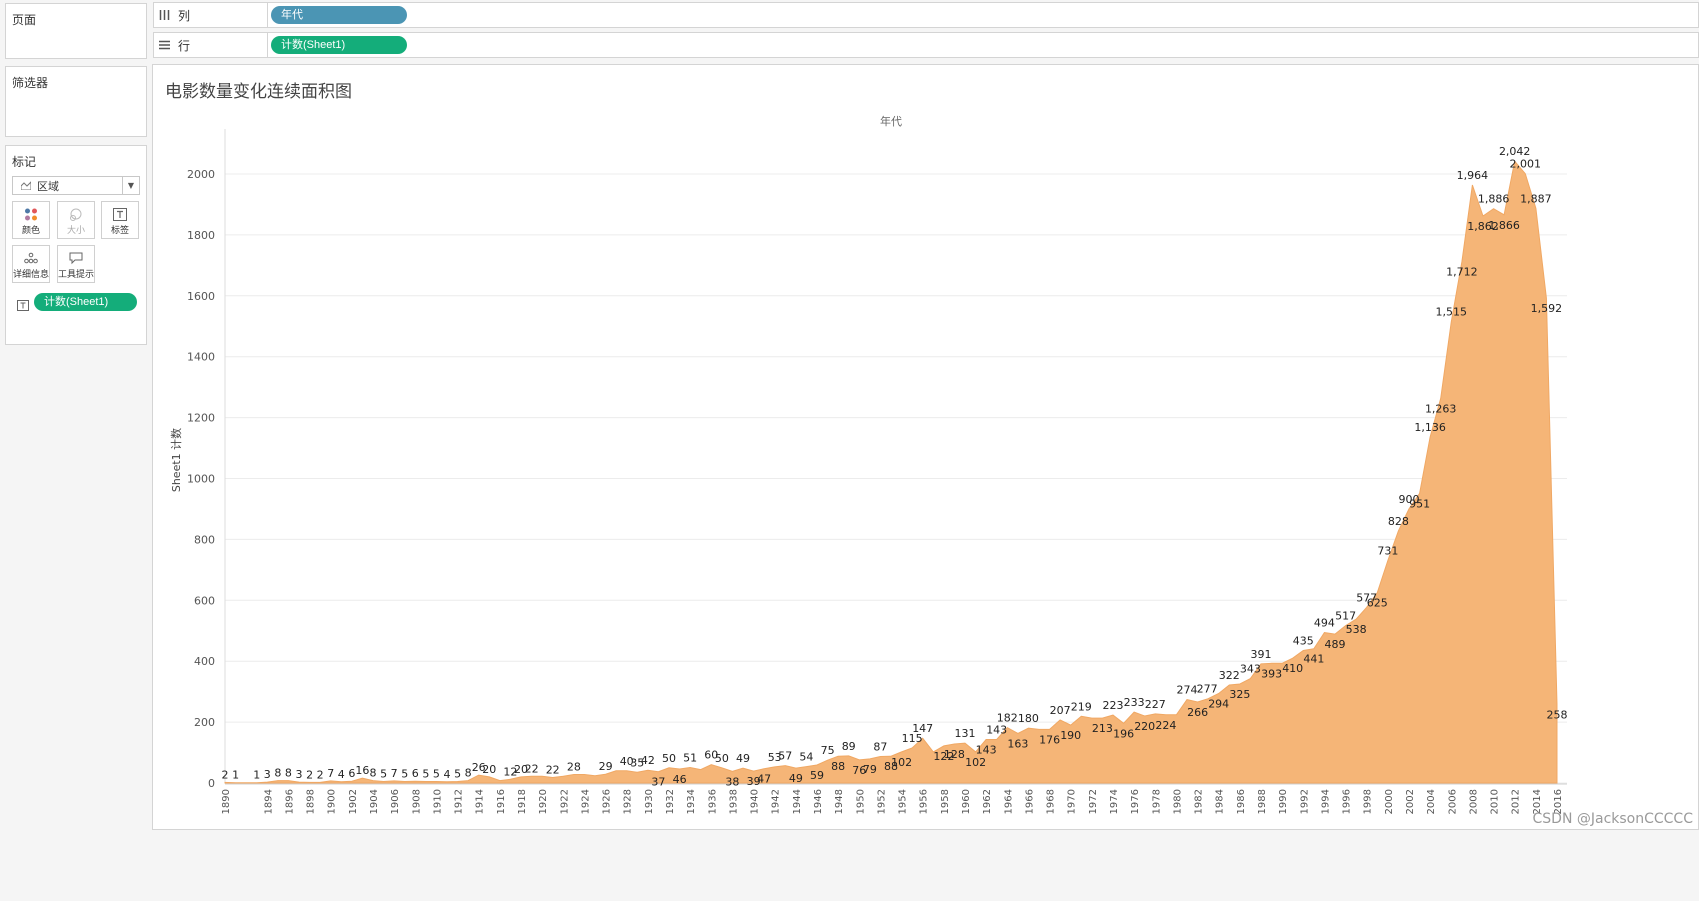 This screenshot has height=901, width=1699. What do you see at coordinates (30, 83) in the screenshot?
I see `filters-card-title: 筛选器` at bounding box center [30, 83].